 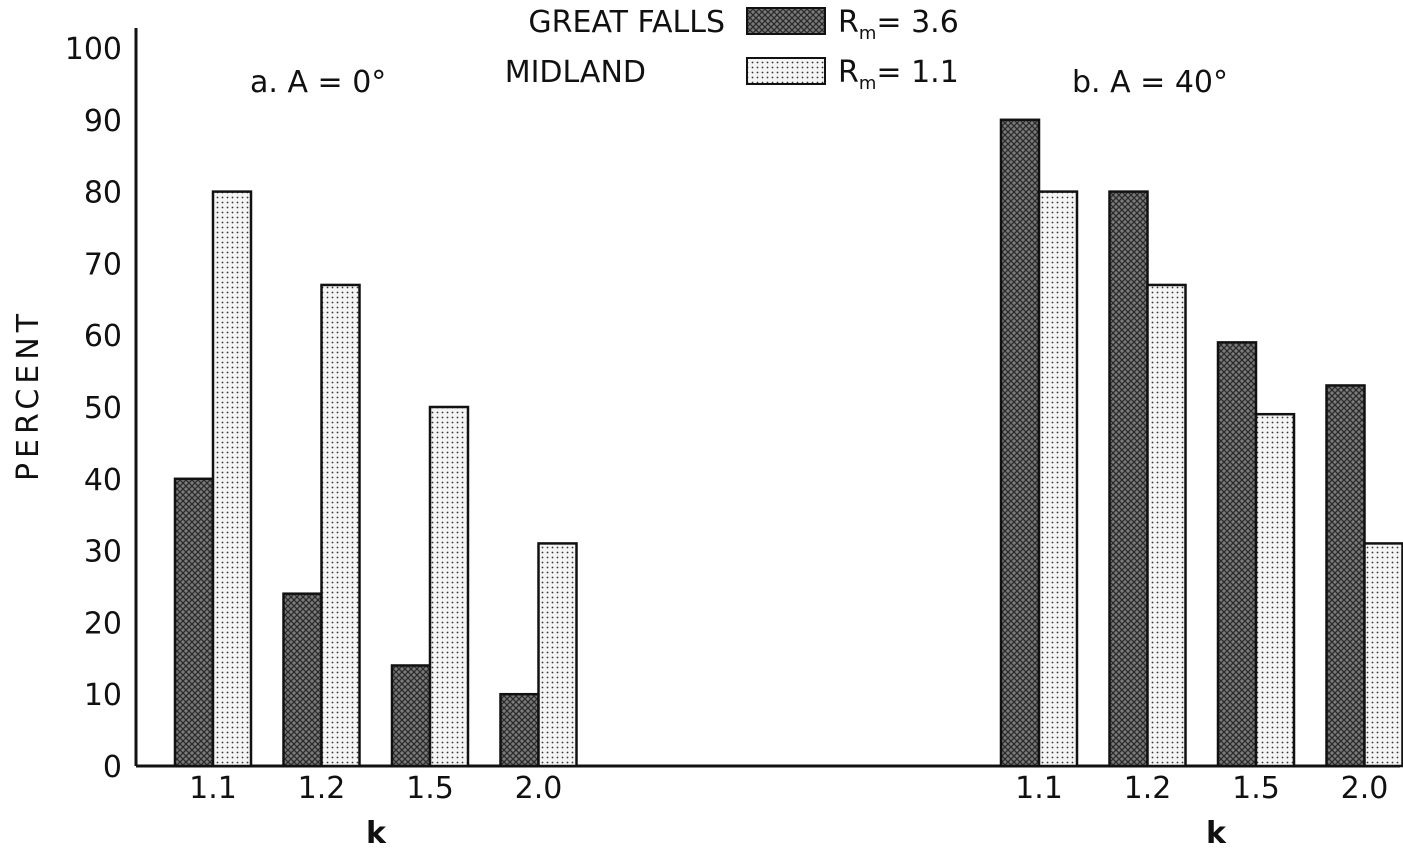 What do you see at coordinates (786, 21) in the screenshot?
I see `legend-swatch-great-falls` at bounding box center [786, 21].